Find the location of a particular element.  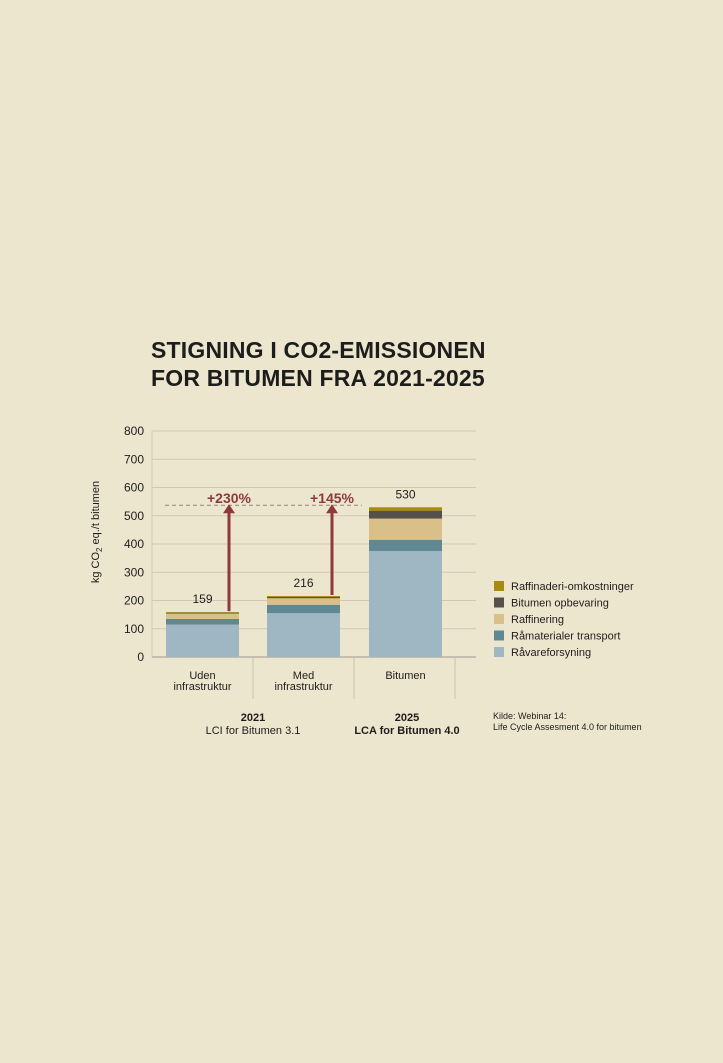

total-label-3: 530 is located at coordinates (405, 494).